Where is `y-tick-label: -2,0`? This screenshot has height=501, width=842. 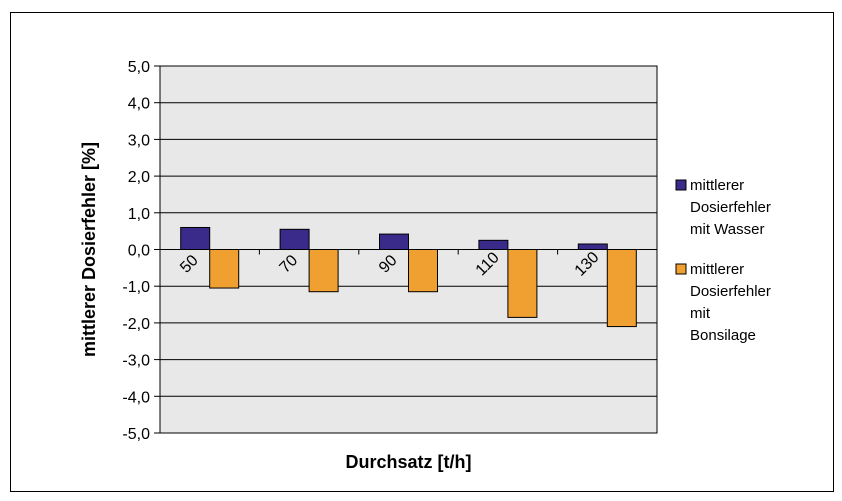 y-tick-label: -2,0 is located at coordinates (136, 324).